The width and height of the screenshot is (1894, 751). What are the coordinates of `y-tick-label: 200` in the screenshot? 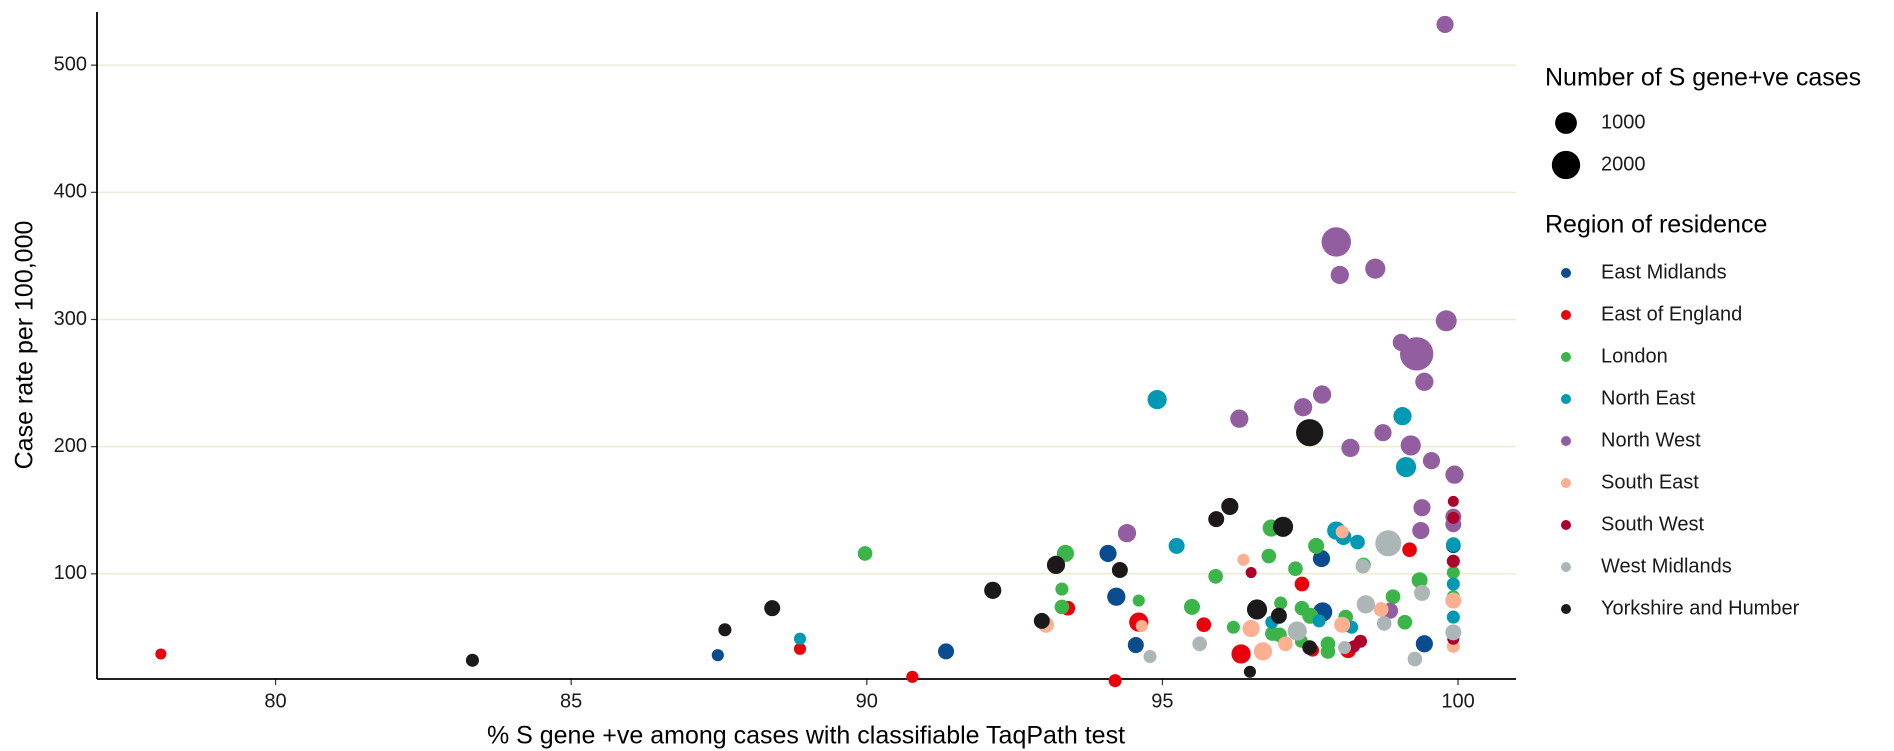 It's located at (70, 446).